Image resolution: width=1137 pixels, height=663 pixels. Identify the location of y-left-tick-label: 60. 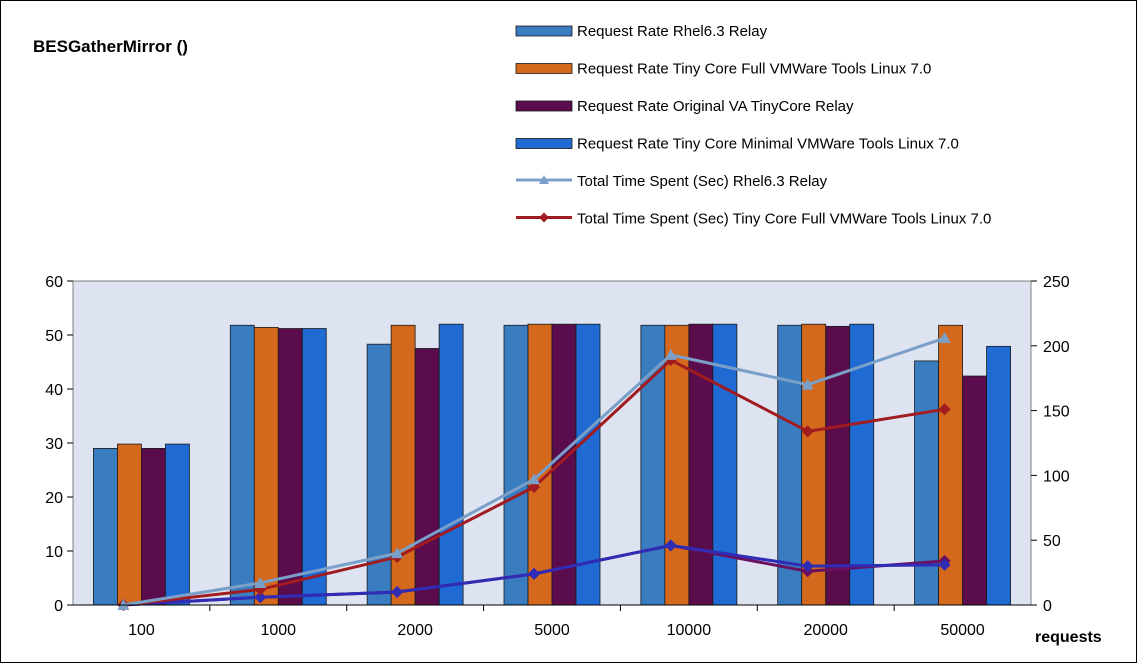
(54, 282).